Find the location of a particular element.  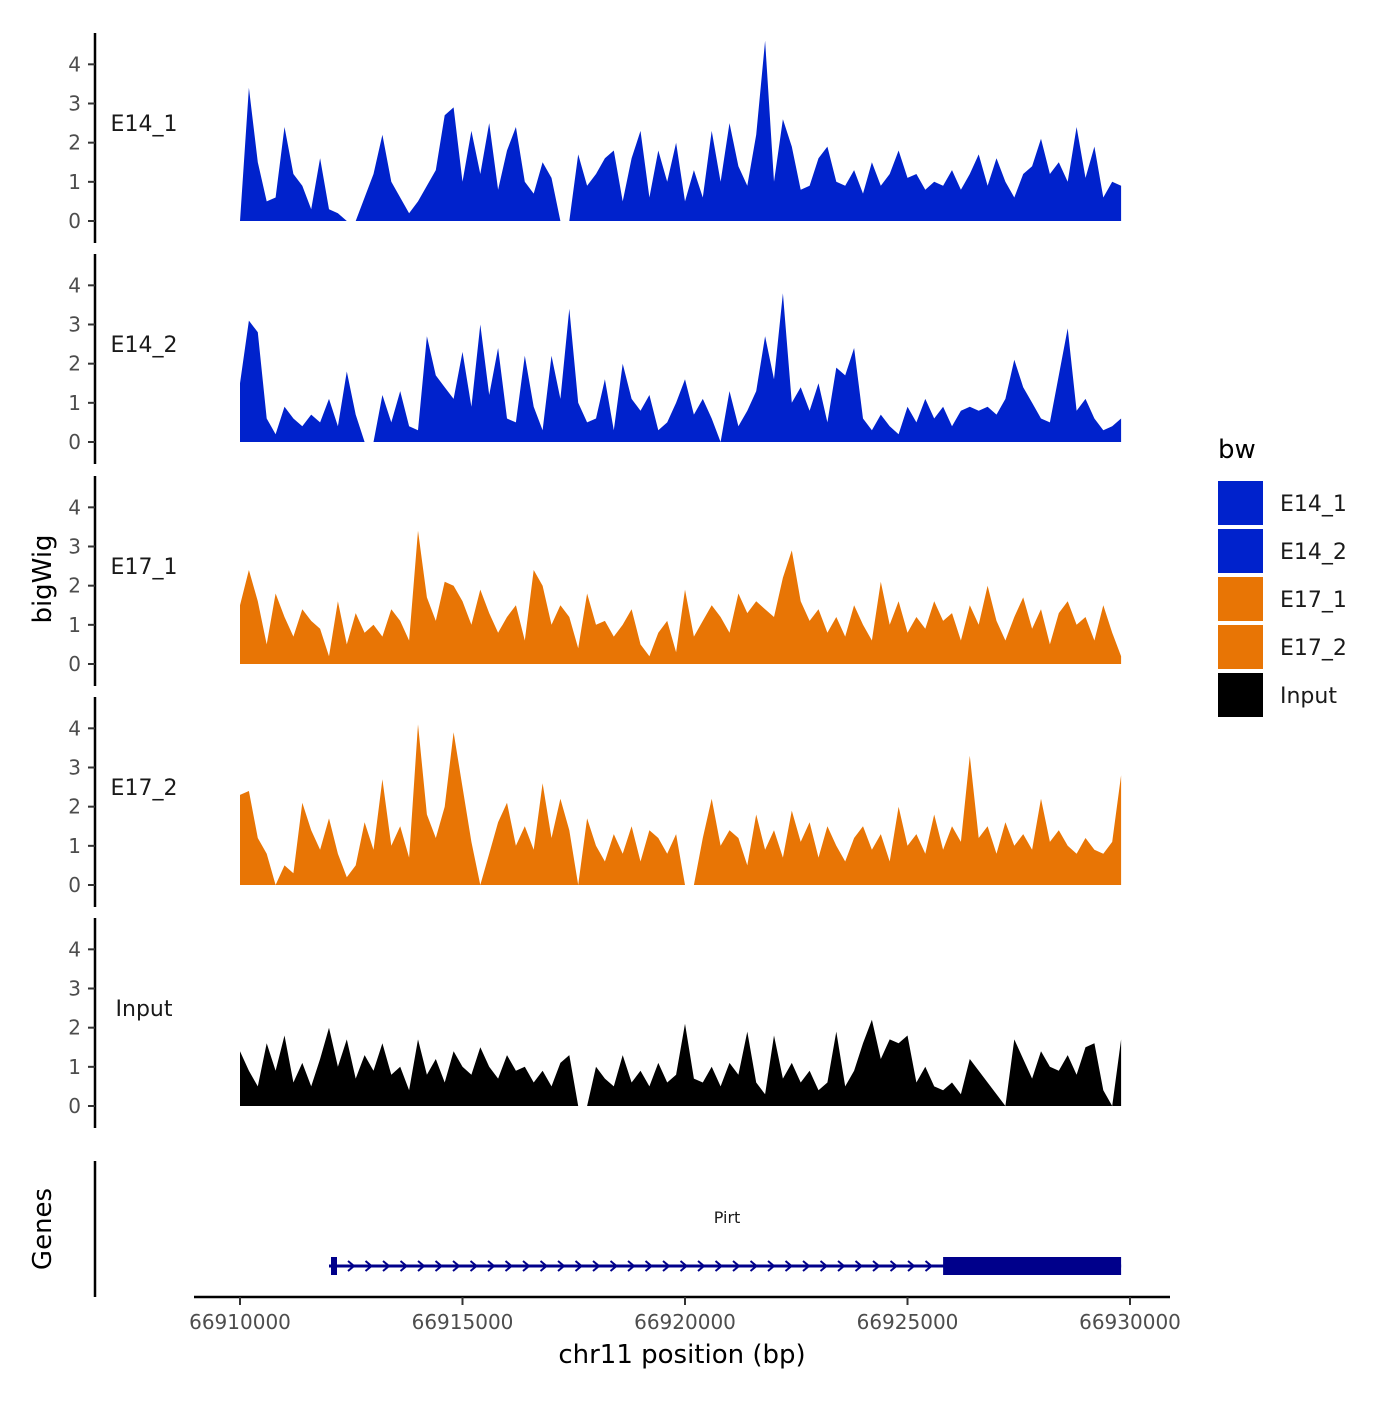

panel-label: E17_1 is located at coordinates (144, 567).